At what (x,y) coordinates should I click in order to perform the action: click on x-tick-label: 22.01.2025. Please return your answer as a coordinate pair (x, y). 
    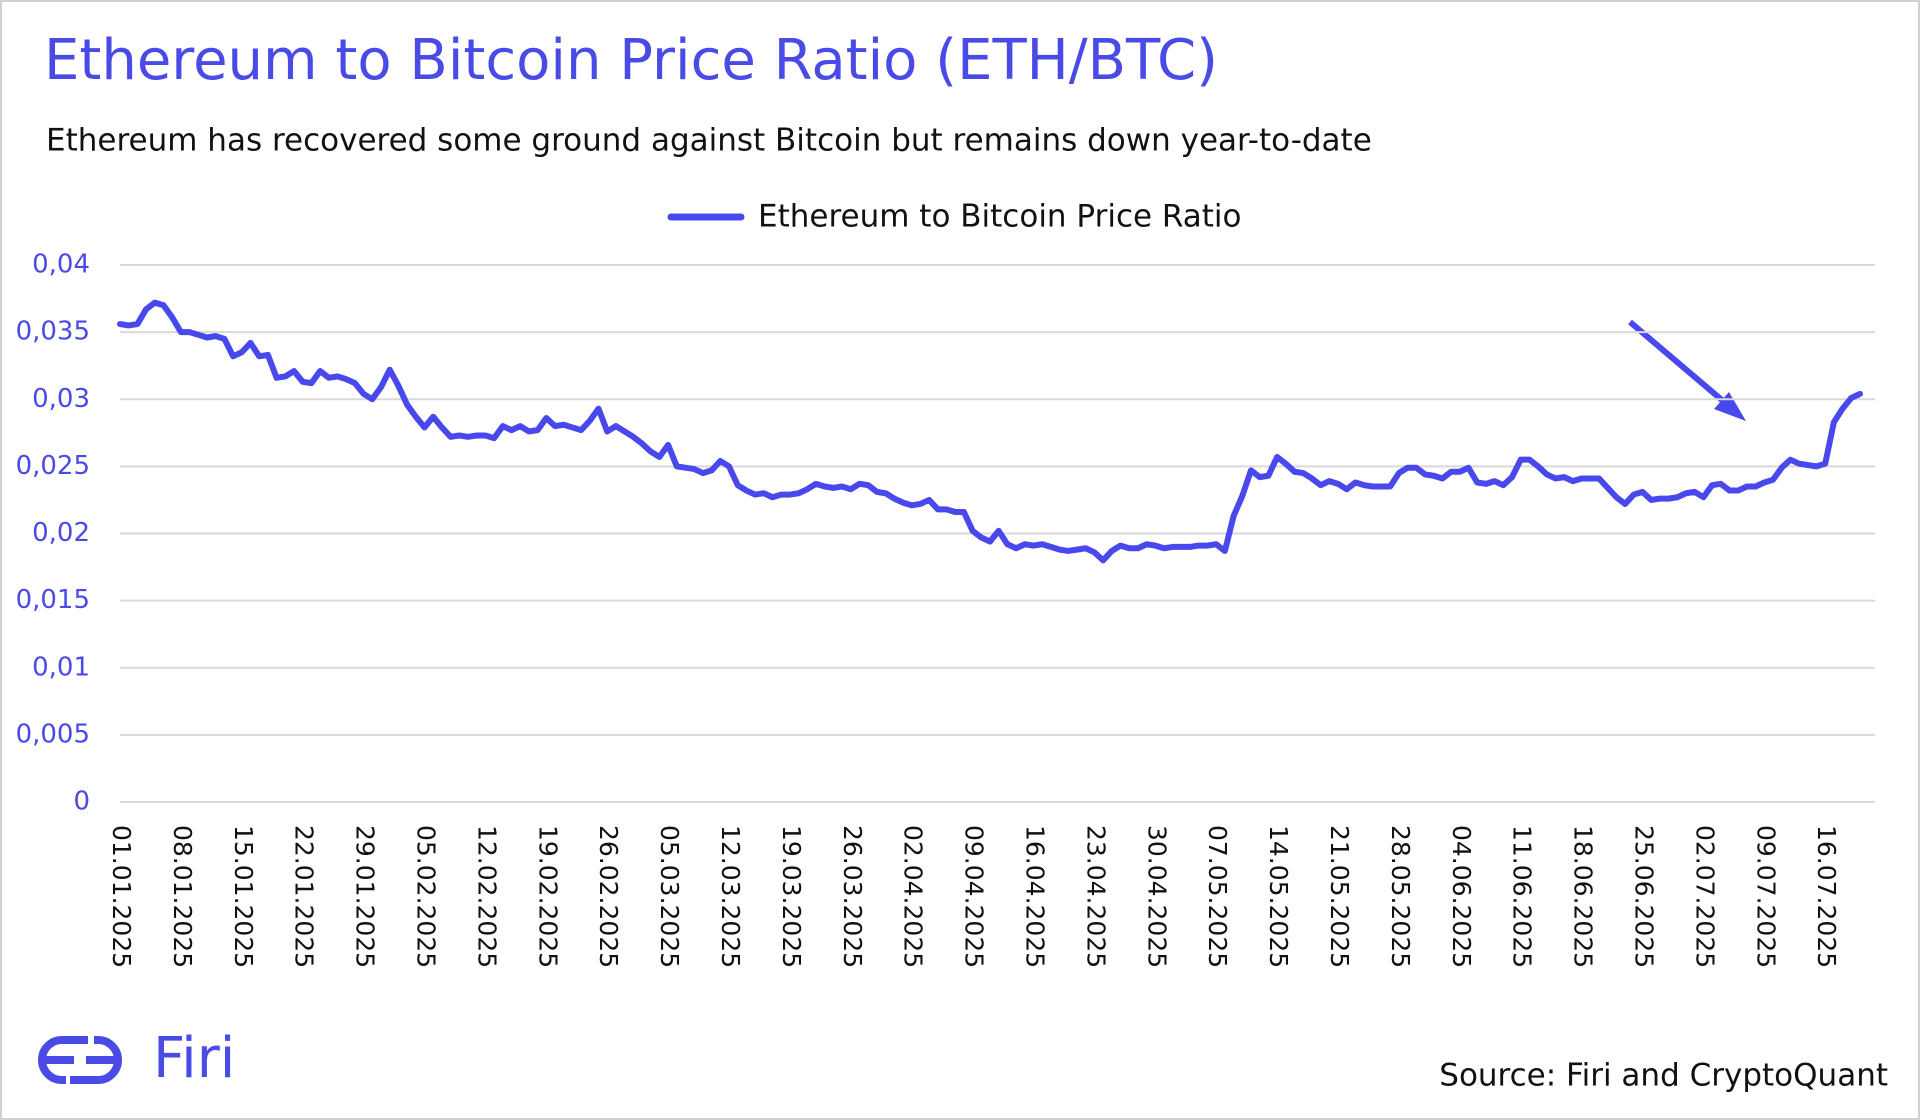
    Looking at the image, I should click on (304, 896).